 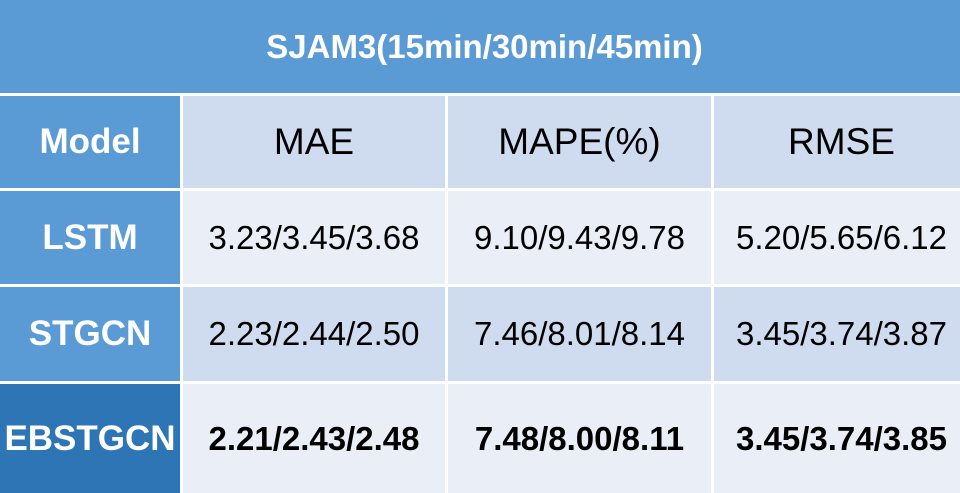 What do you see at coordinates (837, 142) in the screenshot?
I see `column-header-rmse: RMSE` at bounding box center [837, 142].